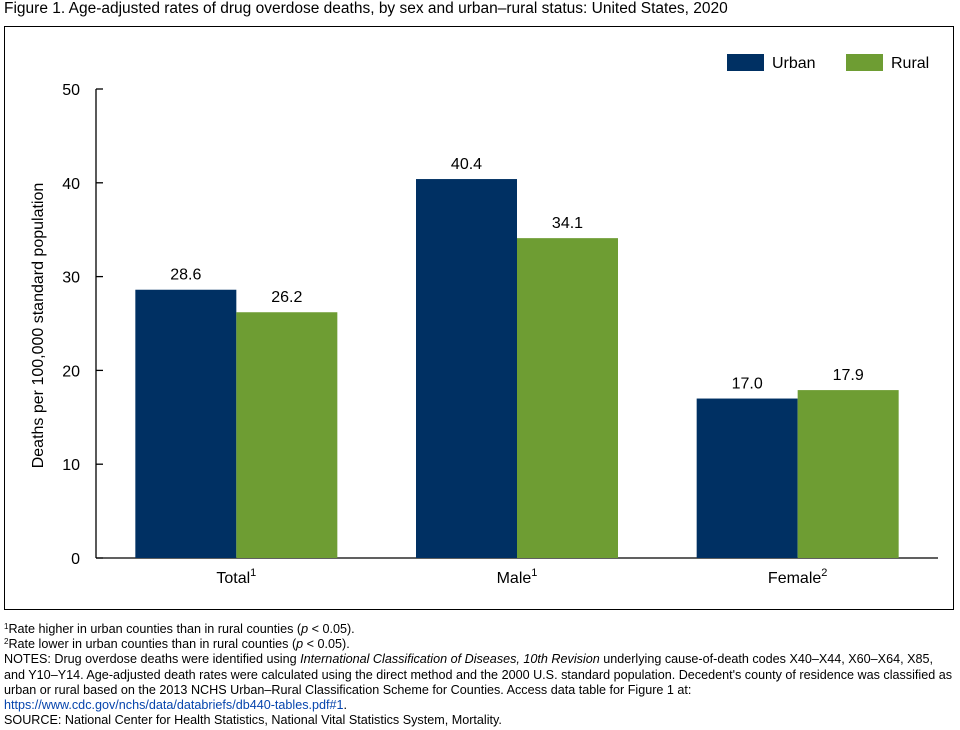  I want to click on x-tick-label-female: Female2, so click(797, 577).